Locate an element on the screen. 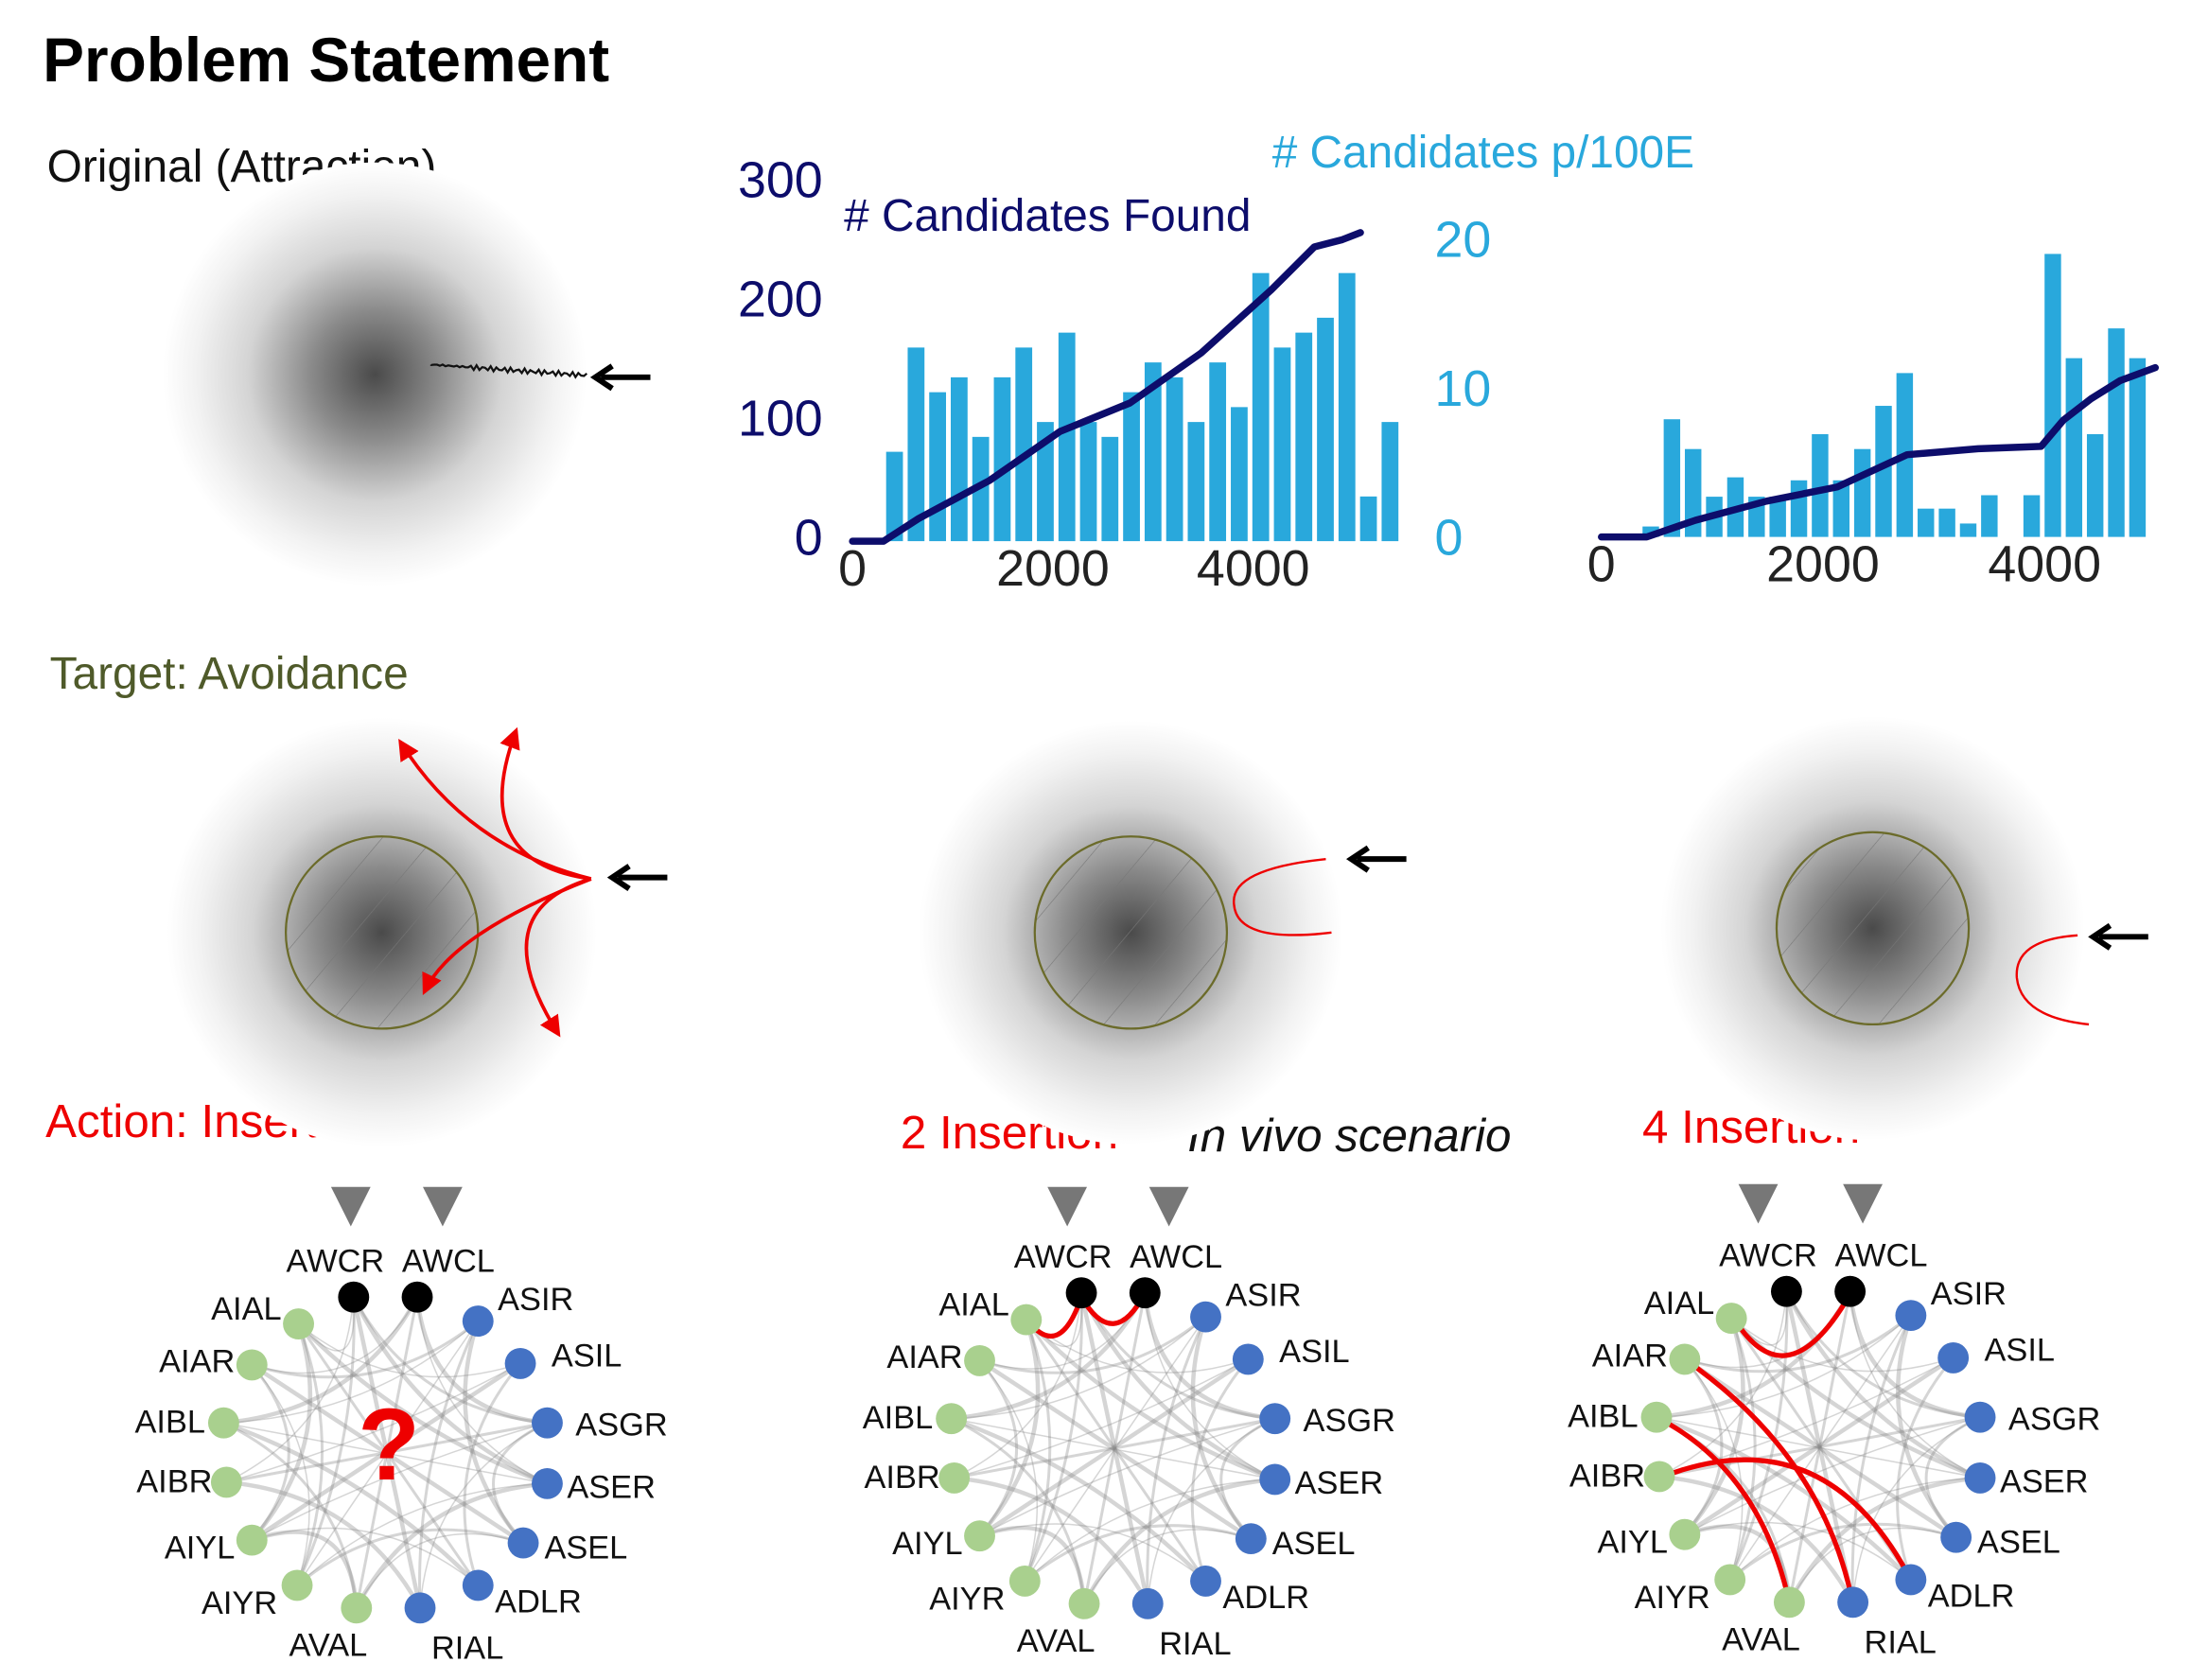 Image resolution: width=2191 pixels, height=1680 pixels. neuron-label: AWCL is located at coordinates (448, 1261).